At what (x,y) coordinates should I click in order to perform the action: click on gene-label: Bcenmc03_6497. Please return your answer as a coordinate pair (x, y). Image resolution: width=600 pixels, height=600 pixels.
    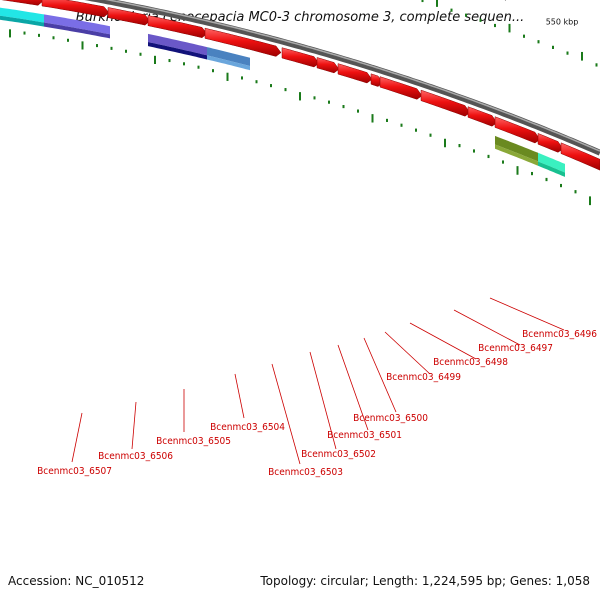
    Looking at the image, I should click on (515, 348).